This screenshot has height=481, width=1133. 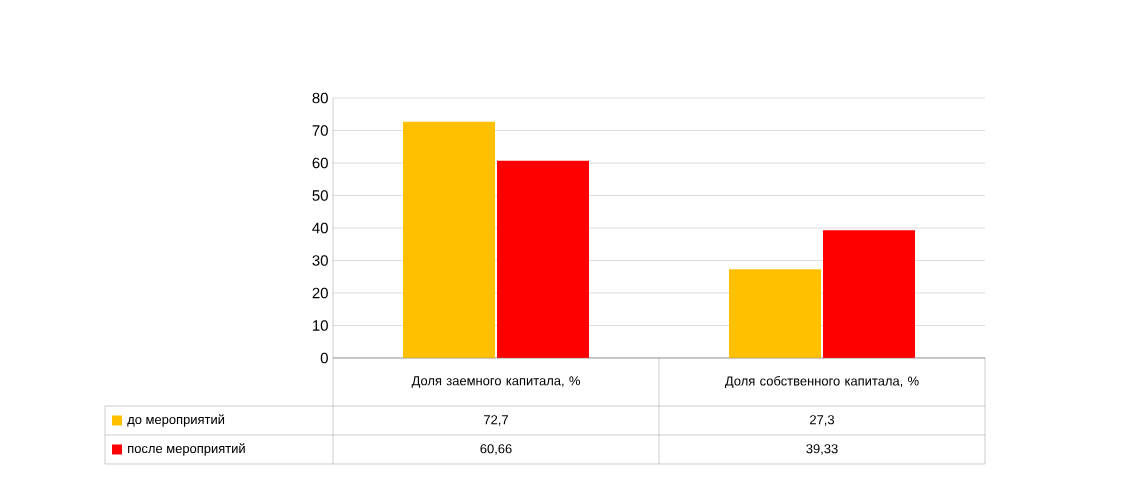 What do you see at coordinates (822, 449) in the screenshot?
I see `data-label: 39,33` at bounding box center [822, 449].